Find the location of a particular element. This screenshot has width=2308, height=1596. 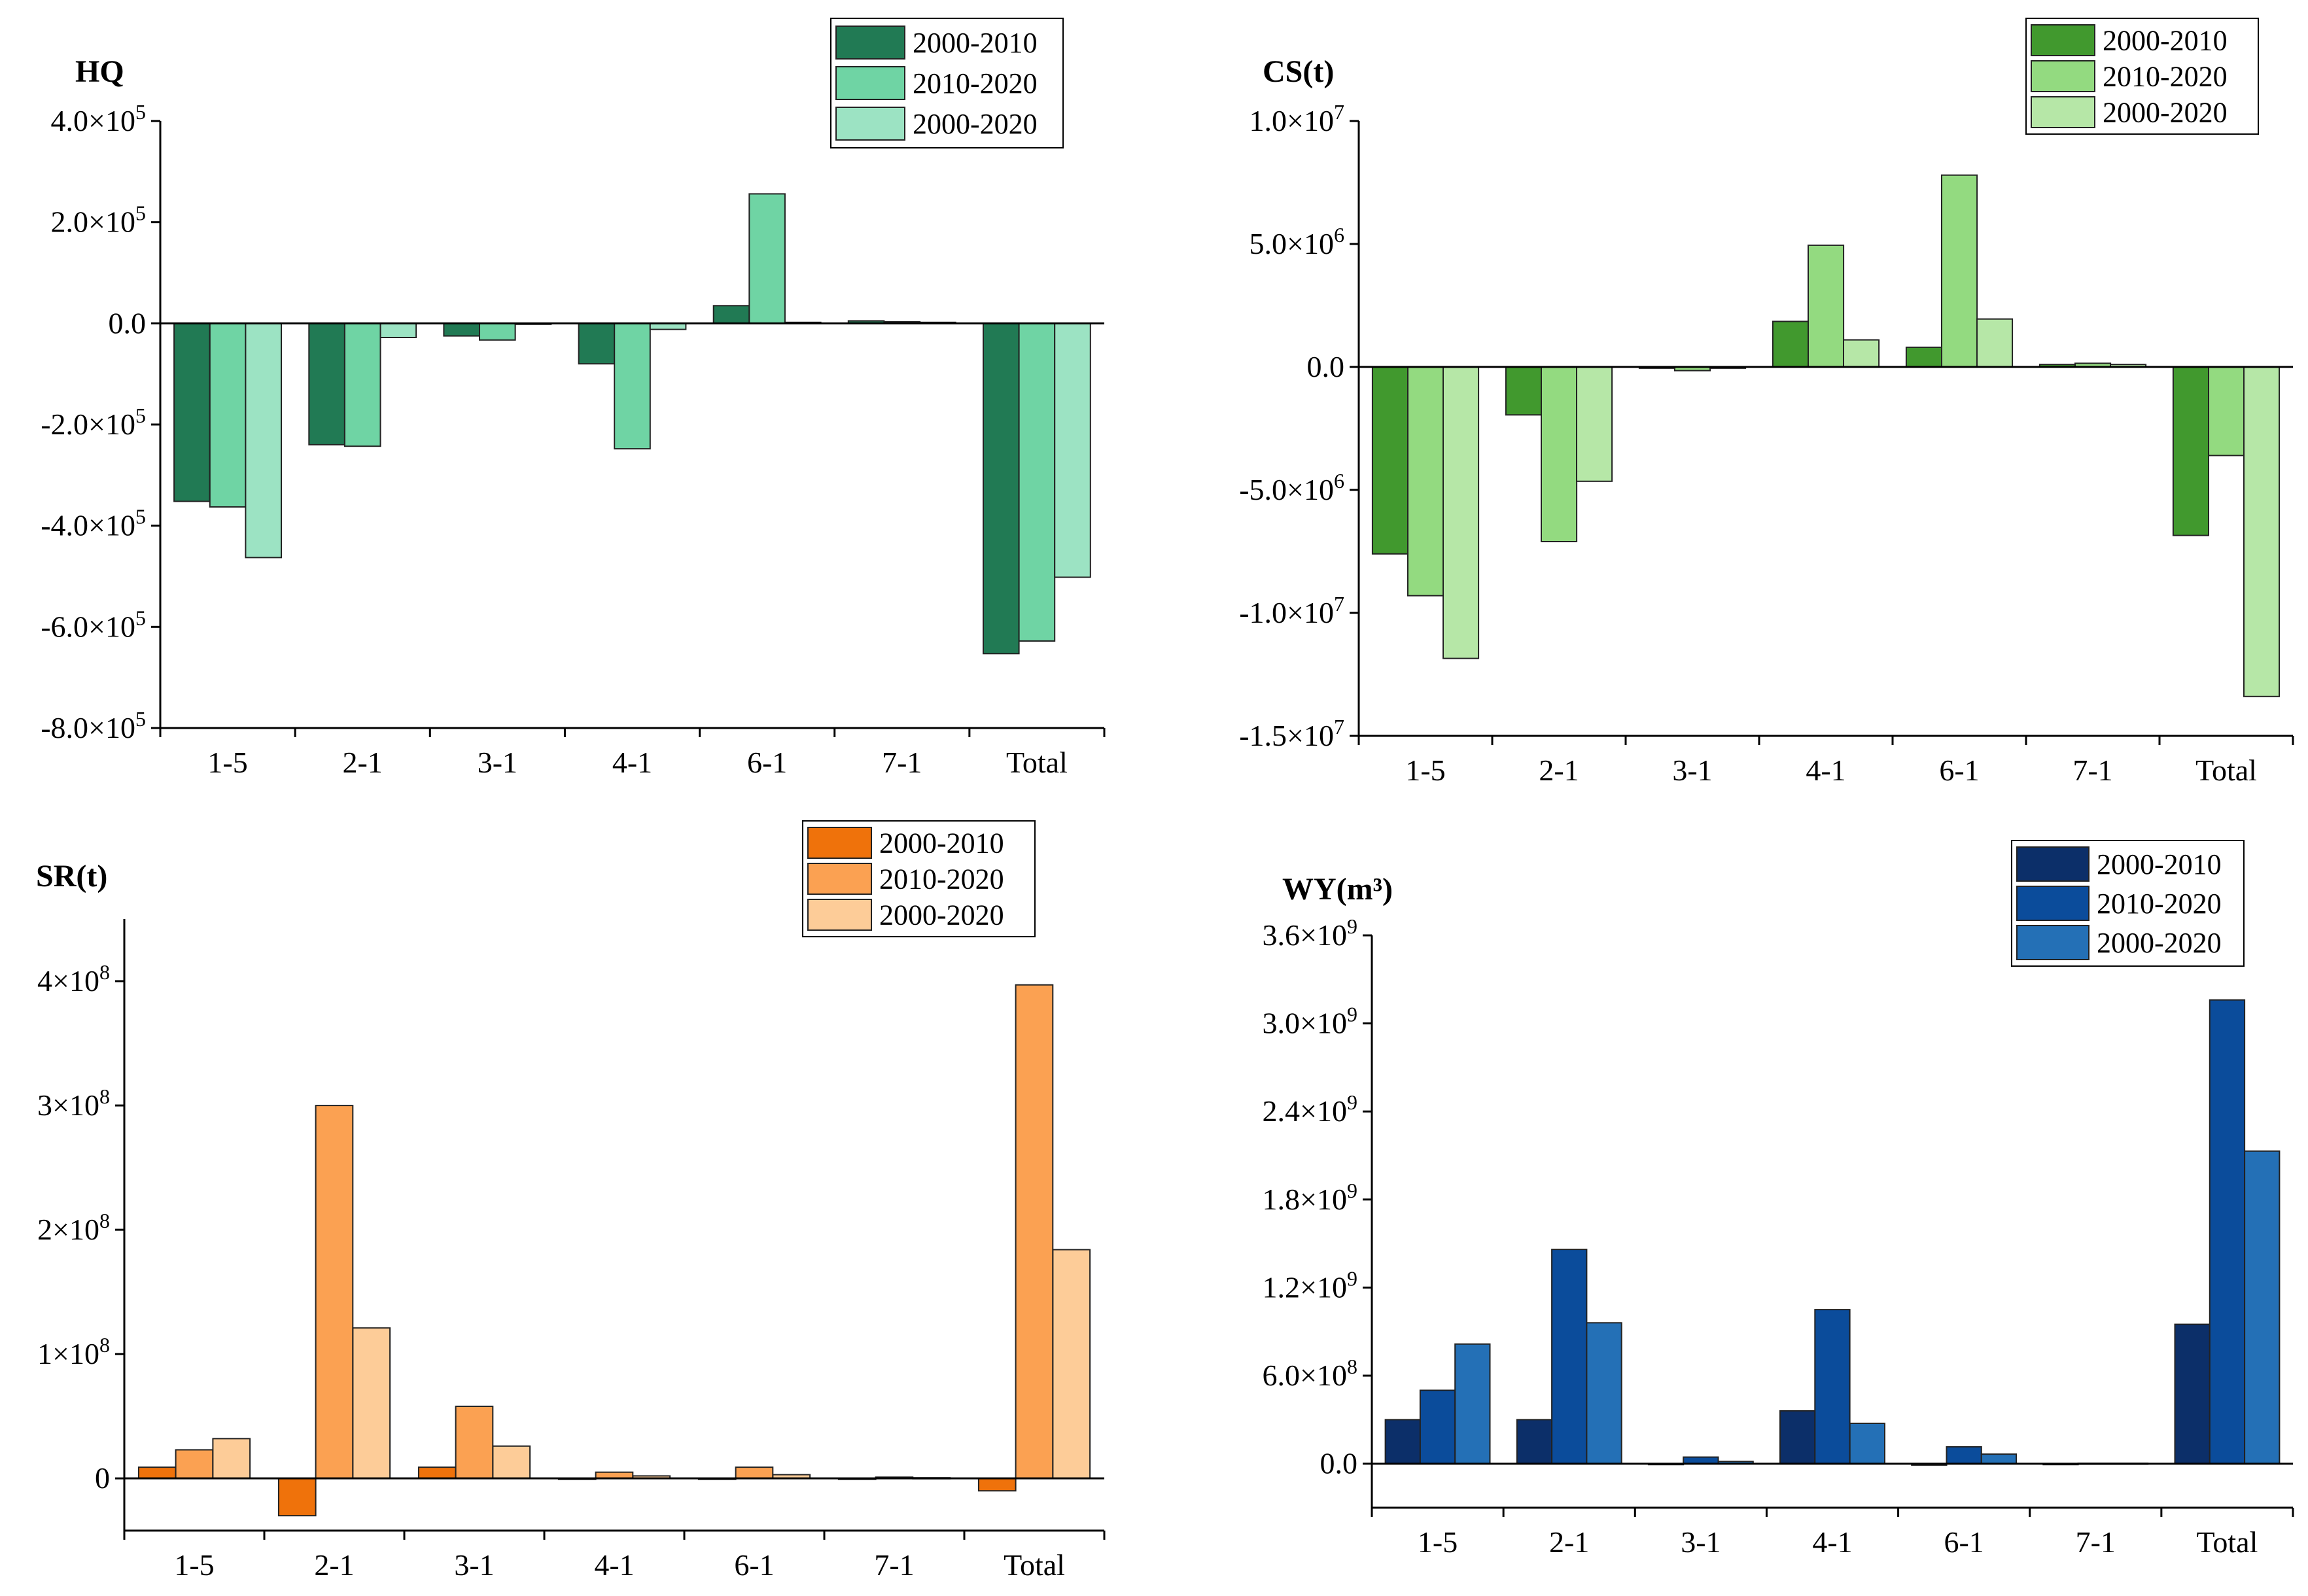

bar-3-1-2000-2020 is located at coordinates (511, 1462).